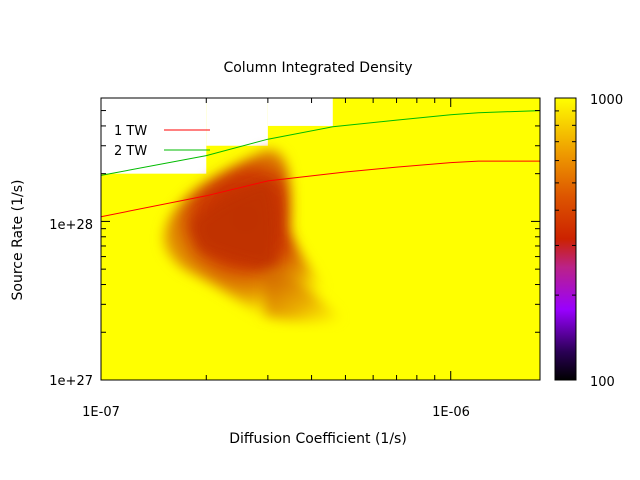 The height and width of the screenshot is (480, 640). What do you see at coordinates (130, 131) in the screenshot?
I see `legend-label-1: 1 TW` at bounding box center [130, 131].